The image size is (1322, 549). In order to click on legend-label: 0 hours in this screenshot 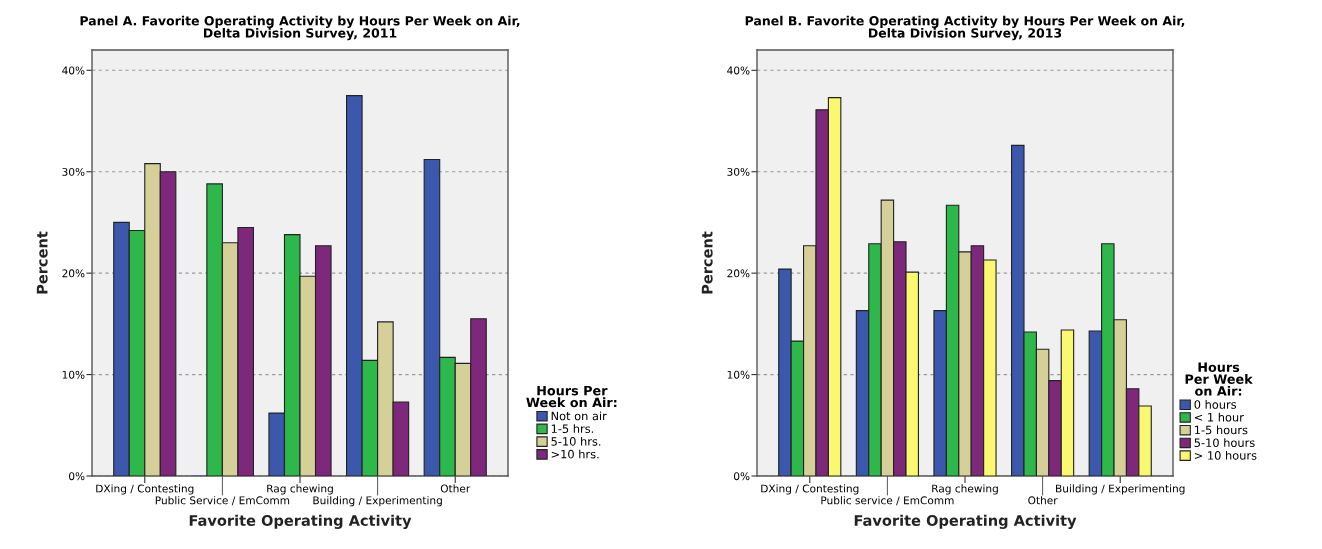, I will do `click(1215, 404)`.